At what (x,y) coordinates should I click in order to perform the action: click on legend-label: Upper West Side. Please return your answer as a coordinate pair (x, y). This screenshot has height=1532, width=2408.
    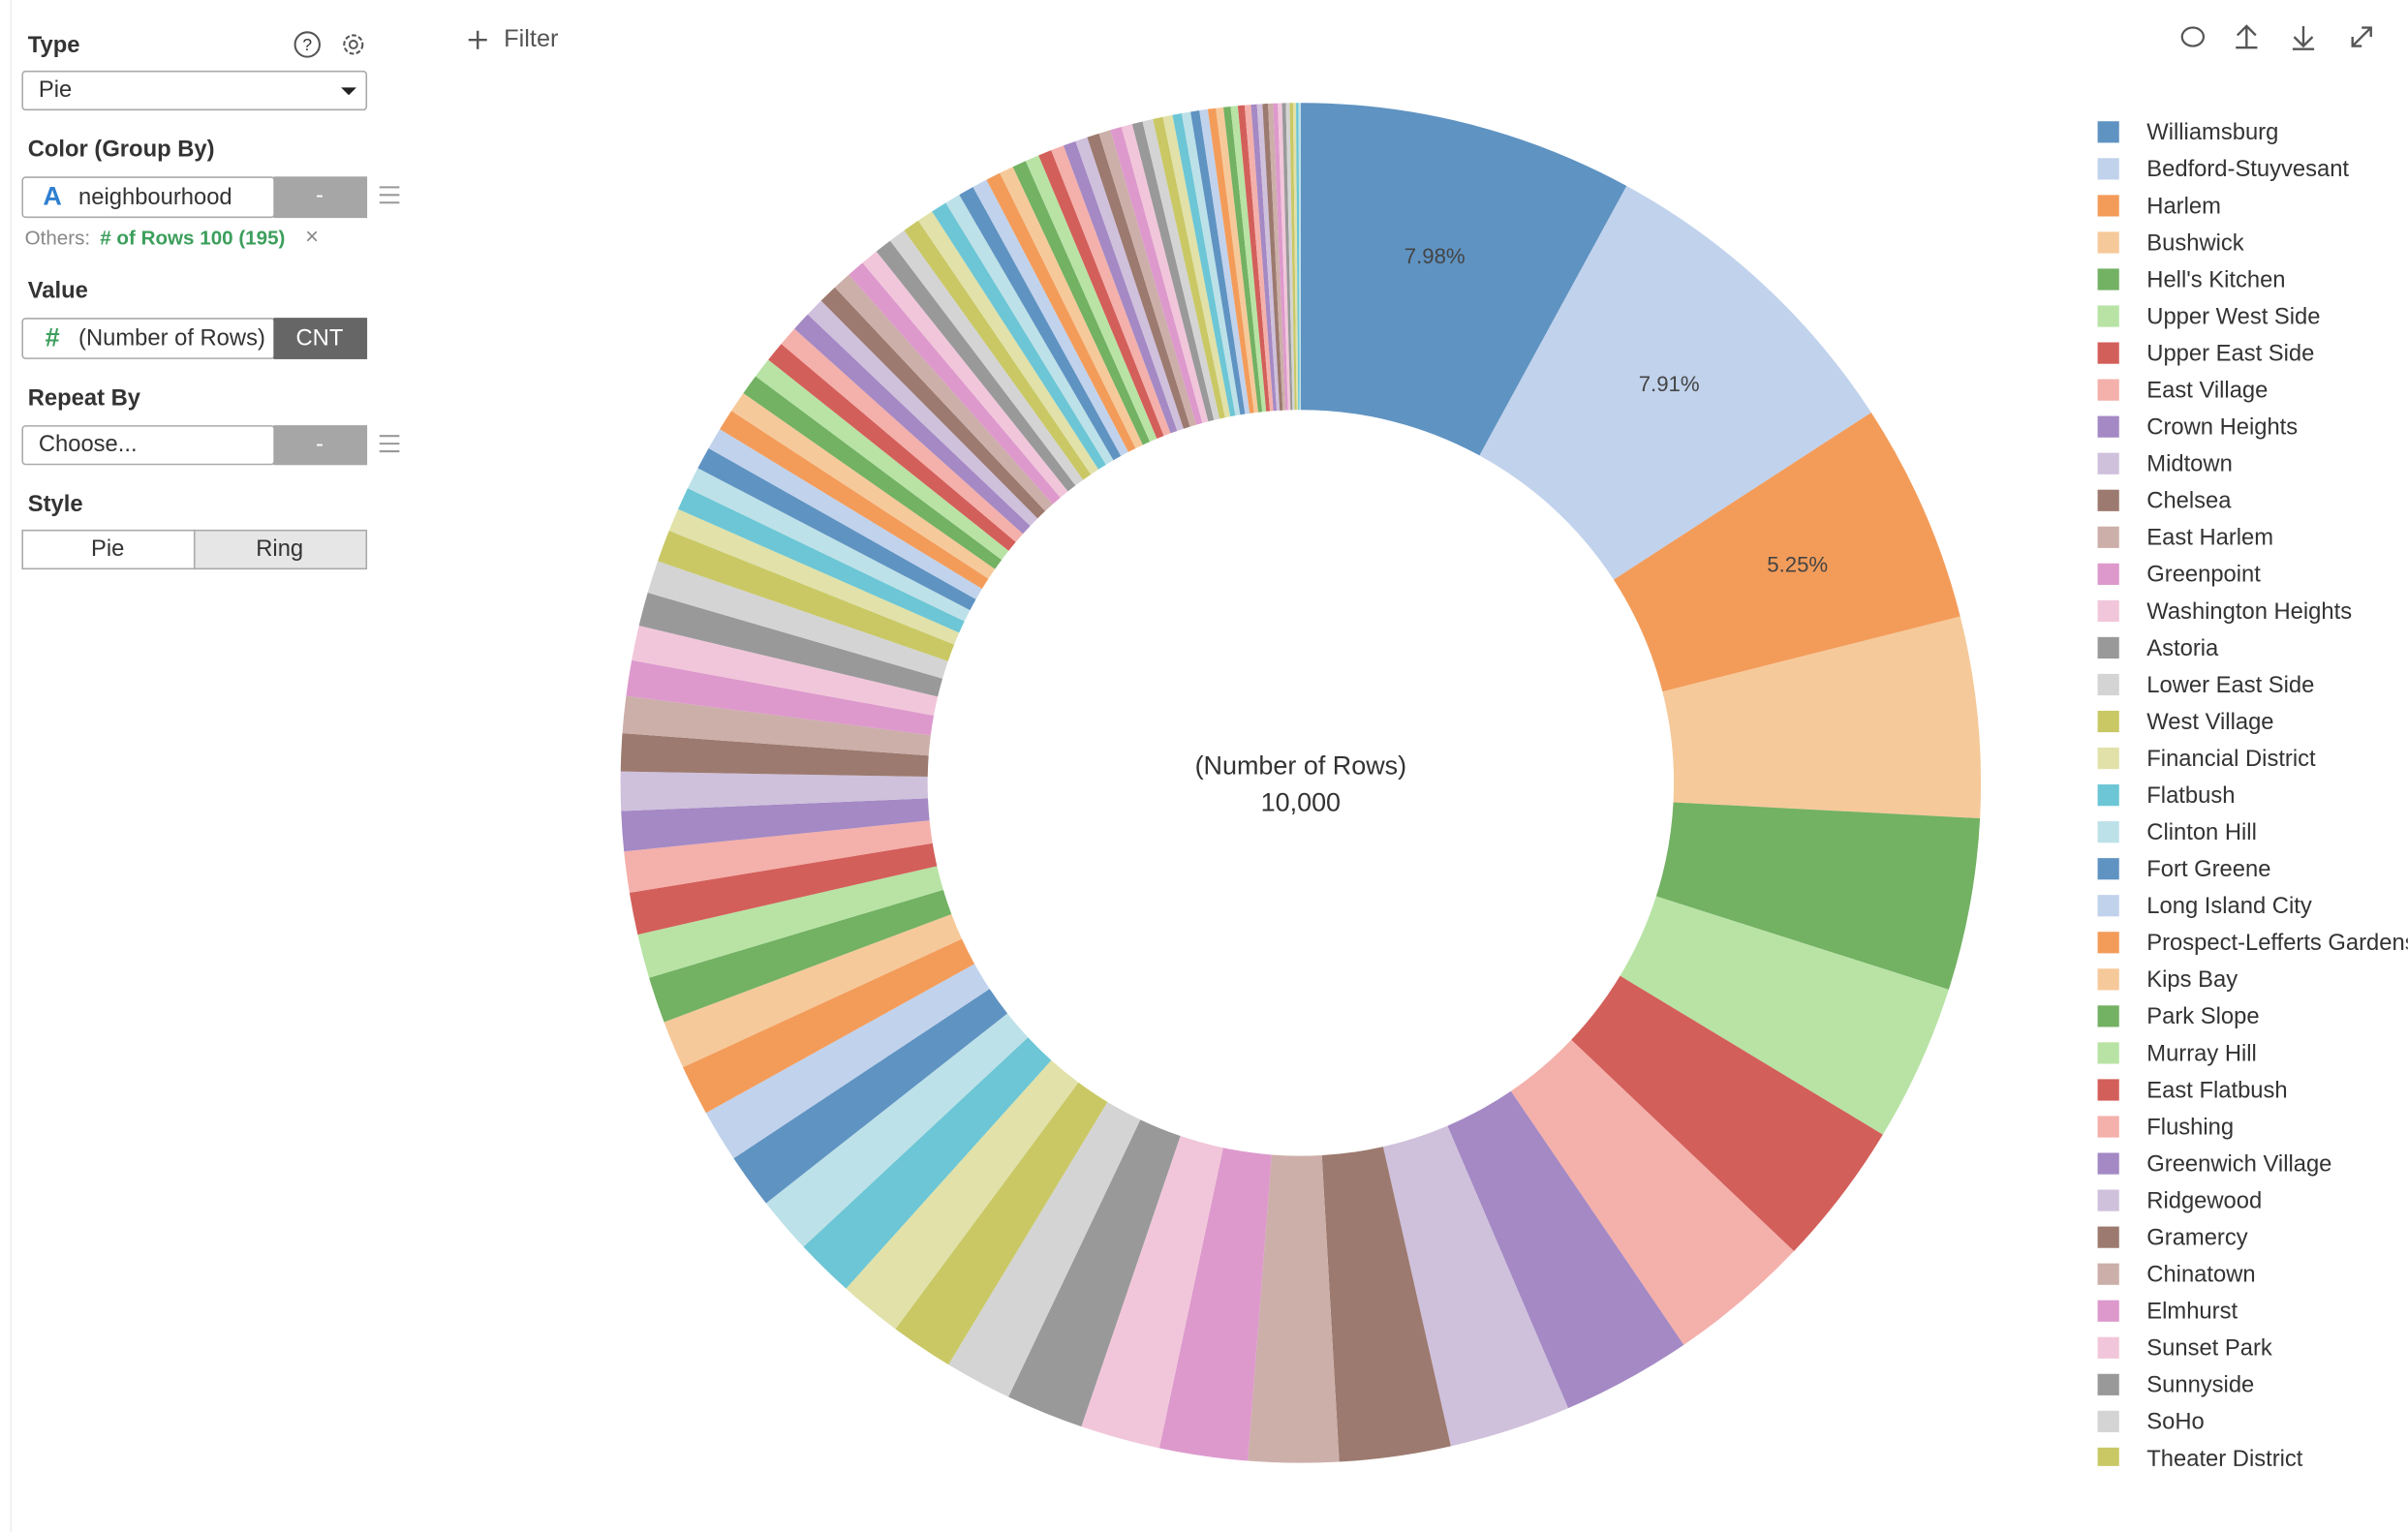
    Looking at the image, I should click on (2233, 316).